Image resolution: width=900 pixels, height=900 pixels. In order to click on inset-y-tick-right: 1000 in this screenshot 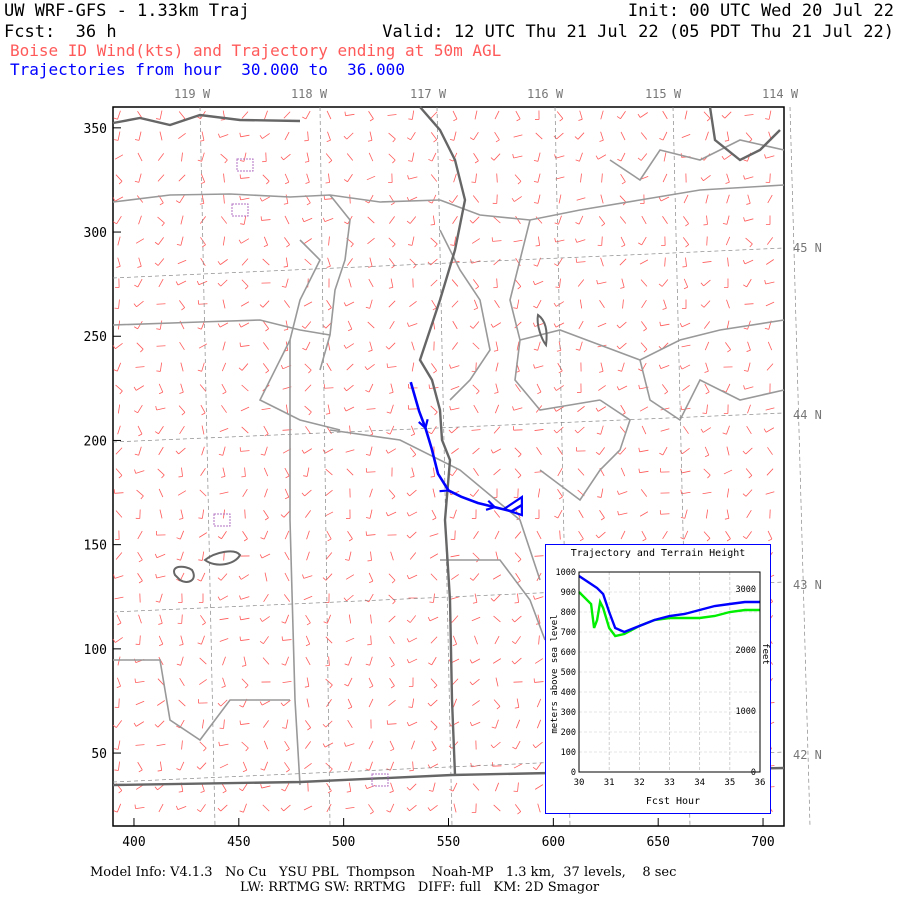, I will do `click(746, 712)`.